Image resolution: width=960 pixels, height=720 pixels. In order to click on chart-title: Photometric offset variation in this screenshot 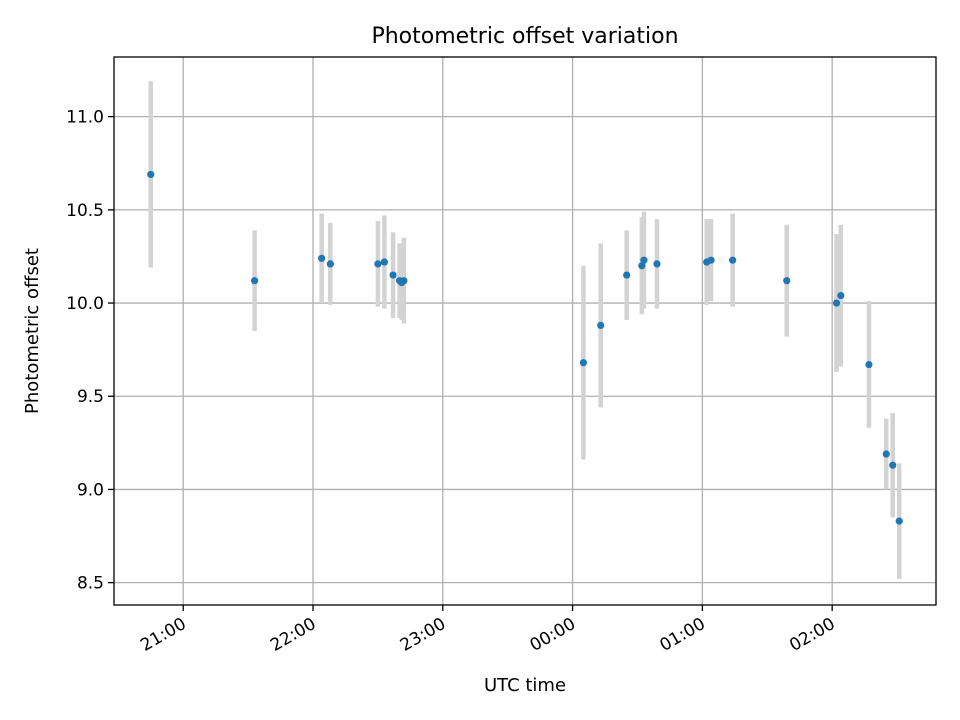, I will do `click(524, 36)`.